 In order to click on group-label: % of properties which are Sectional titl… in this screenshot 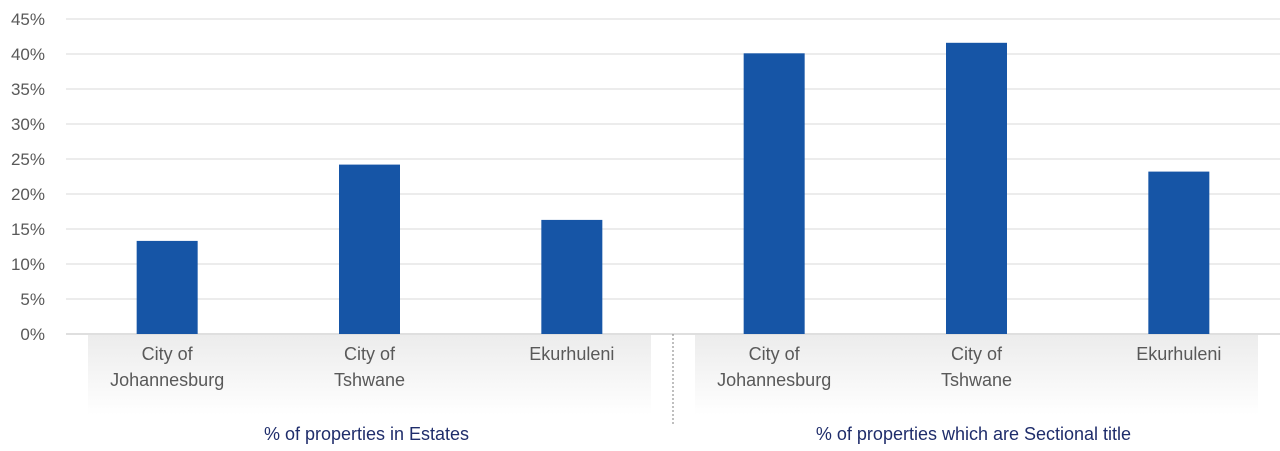, I will do `click(973, 434)`.